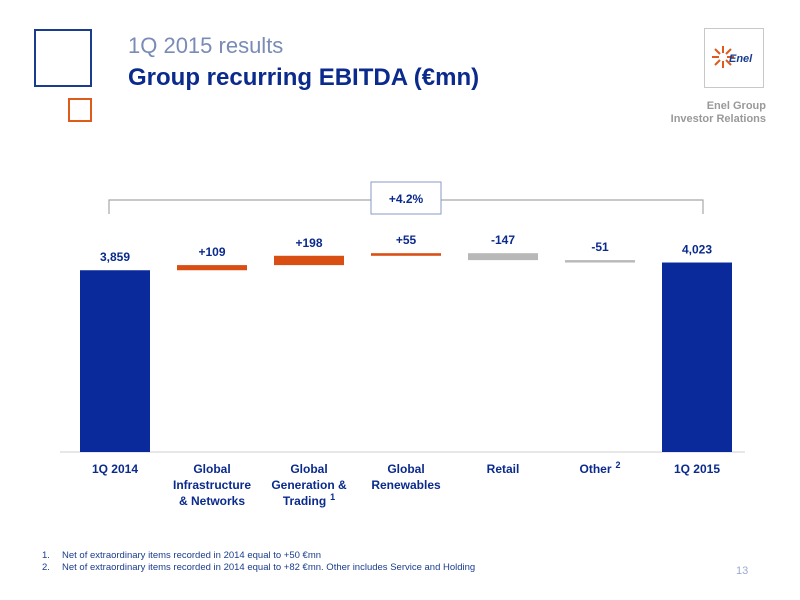 Image resolution: width=800 pixels, height=600 pixels. What do you see at coordinates (697, 250) in the screenshot?
I see `data-label-6: 4,023` at bounding box center [697, 250].